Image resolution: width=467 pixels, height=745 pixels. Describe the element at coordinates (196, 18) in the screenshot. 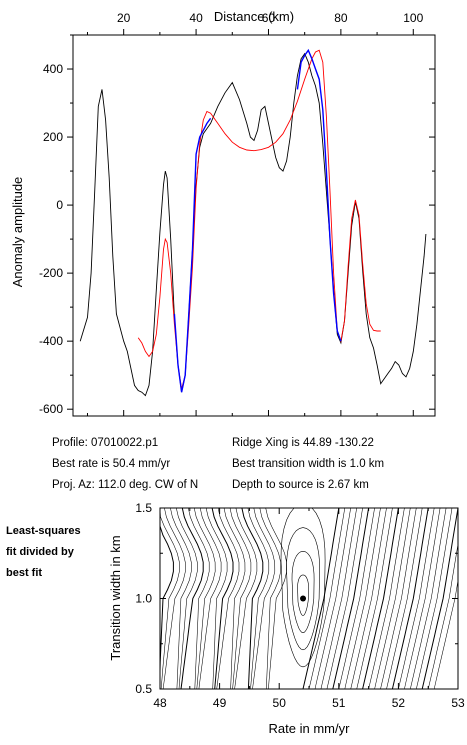

I see `top-x-tick-label: 40` at that location.